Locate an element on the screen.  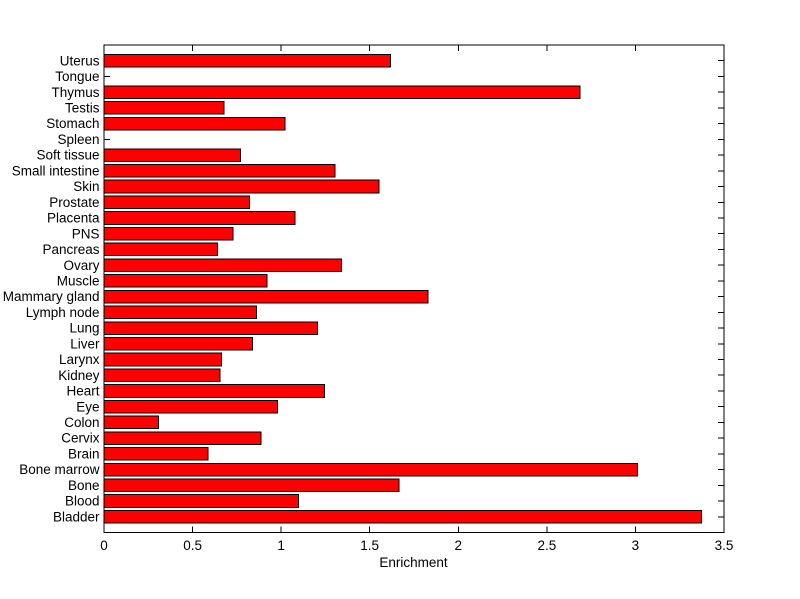
svg-text: Skin is located at coordinates (86, 186).